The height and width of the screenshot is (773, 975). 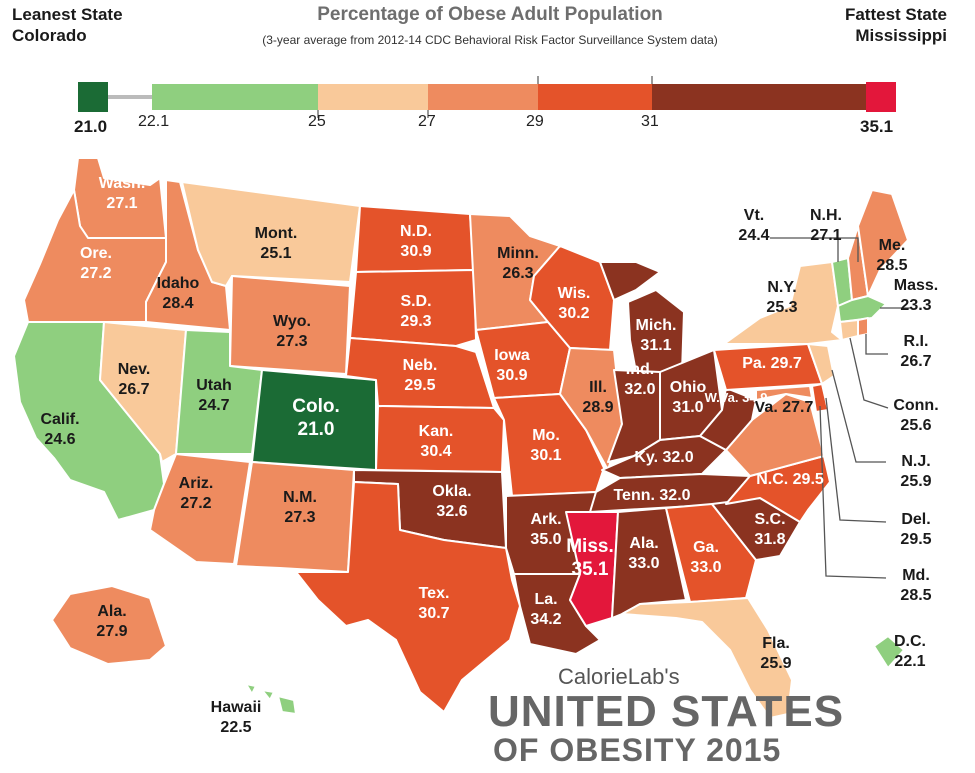 I want to click on state-label-nd-11: N.D. 30.9, so click(x=416, y=241).